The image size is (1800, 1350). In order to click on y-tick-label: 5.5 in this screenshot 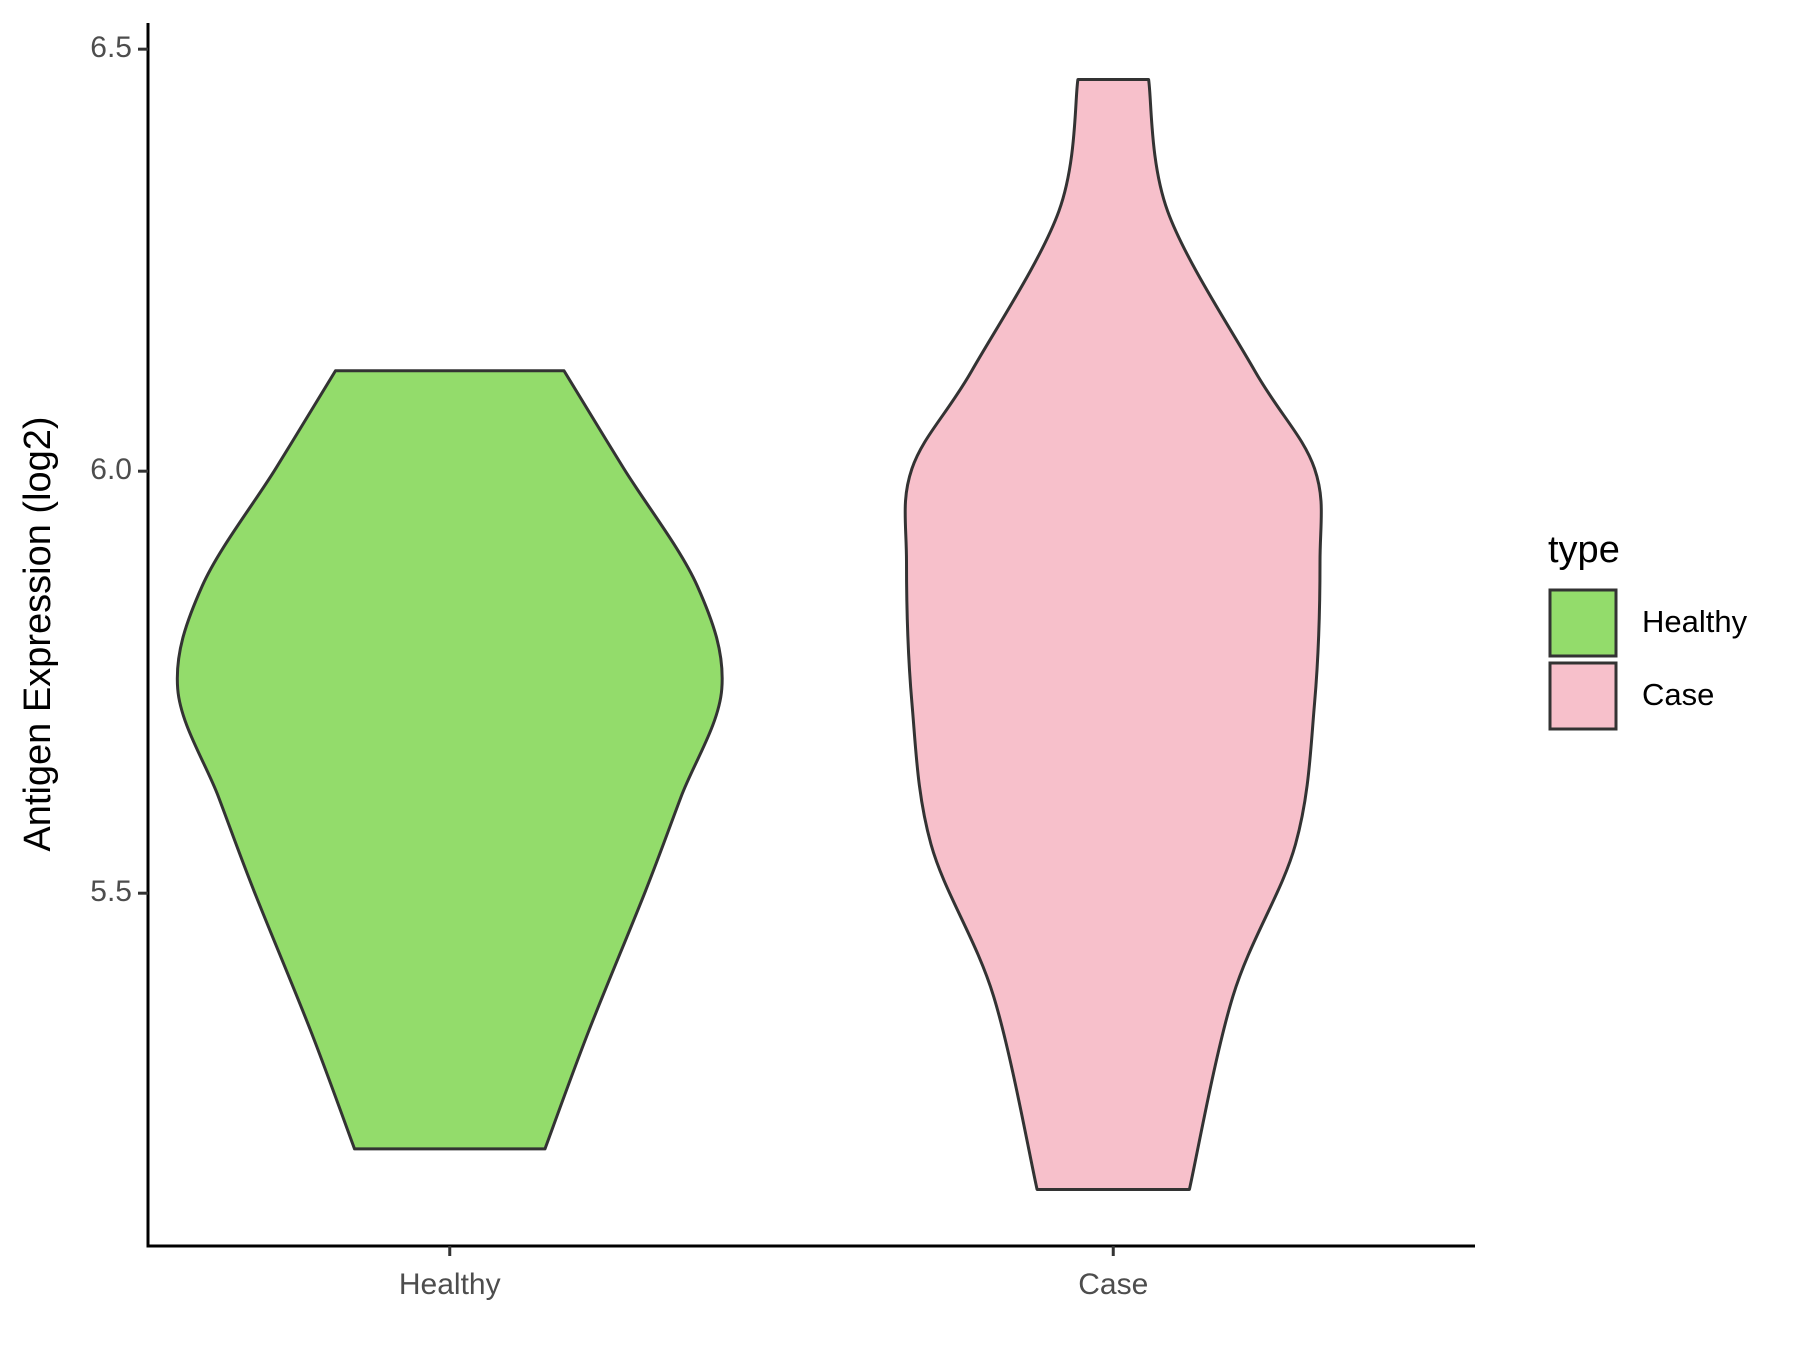, I will do `click(111, 891)`.